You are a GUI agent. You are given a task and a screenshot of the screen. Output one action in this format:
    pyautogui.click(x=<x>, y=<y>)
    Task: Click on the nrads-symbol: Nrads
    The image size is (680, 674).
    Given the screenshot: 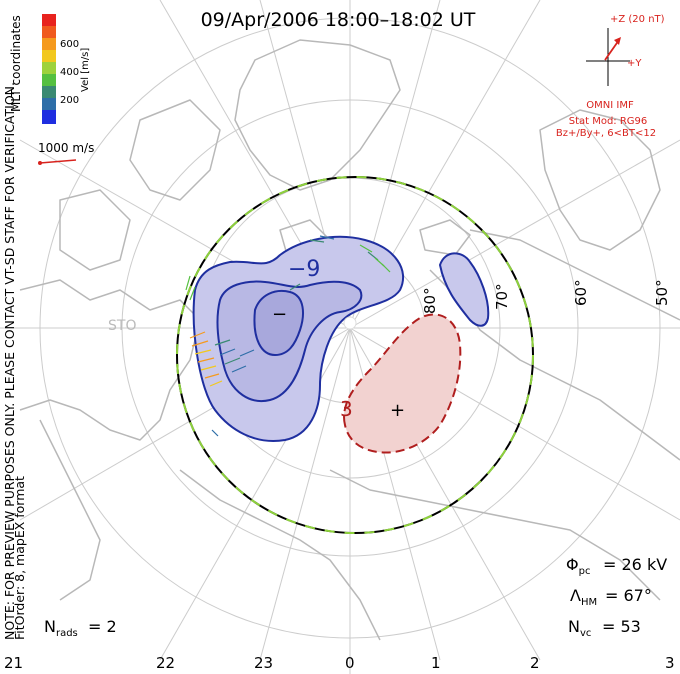 What is the action you would take?
    pyautogui.click(x=61, y=628)
    